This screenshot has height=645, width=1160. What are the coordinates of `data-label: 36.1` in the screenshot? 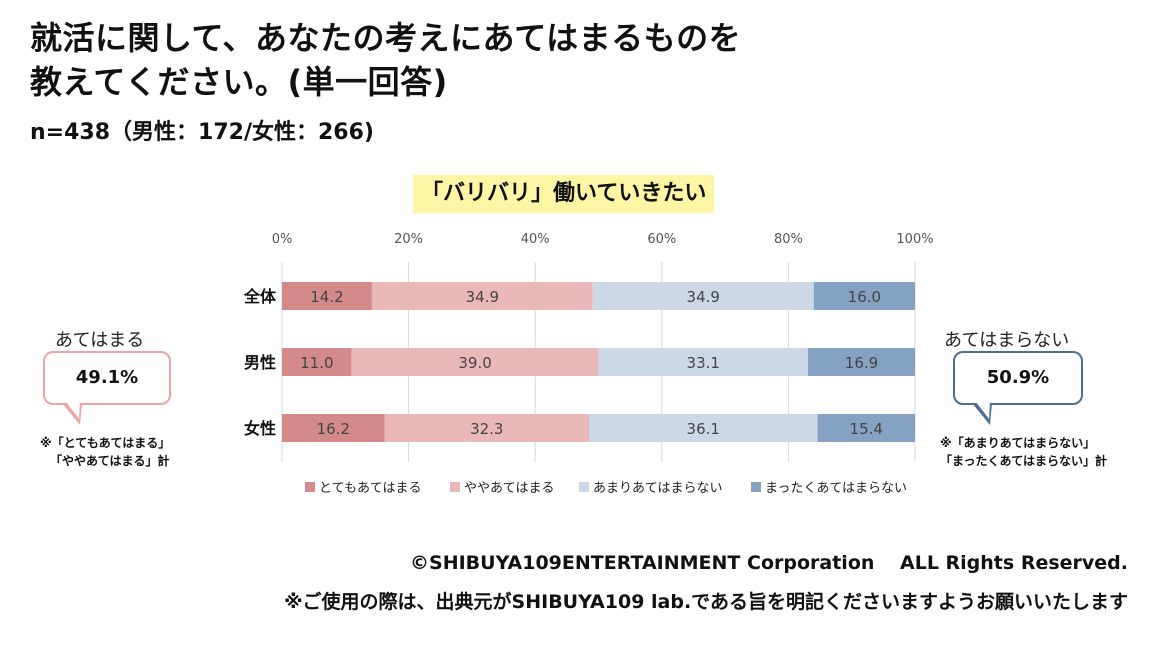 It's located at (703, 429).